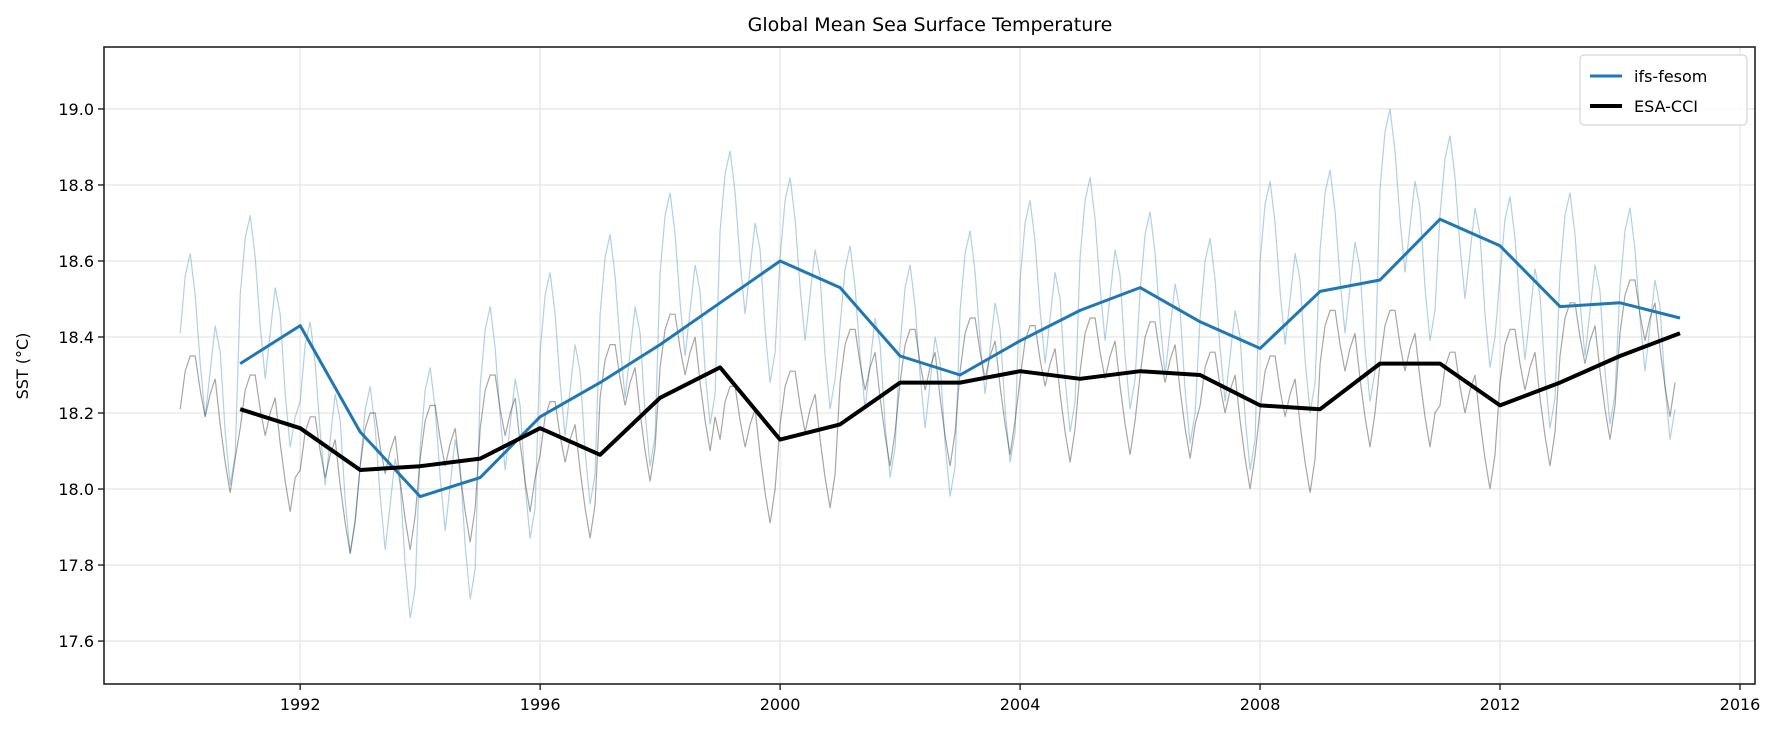 The image size is (1781, 739). I want to click on y-tick-label: 19.0, so click(76, 109).